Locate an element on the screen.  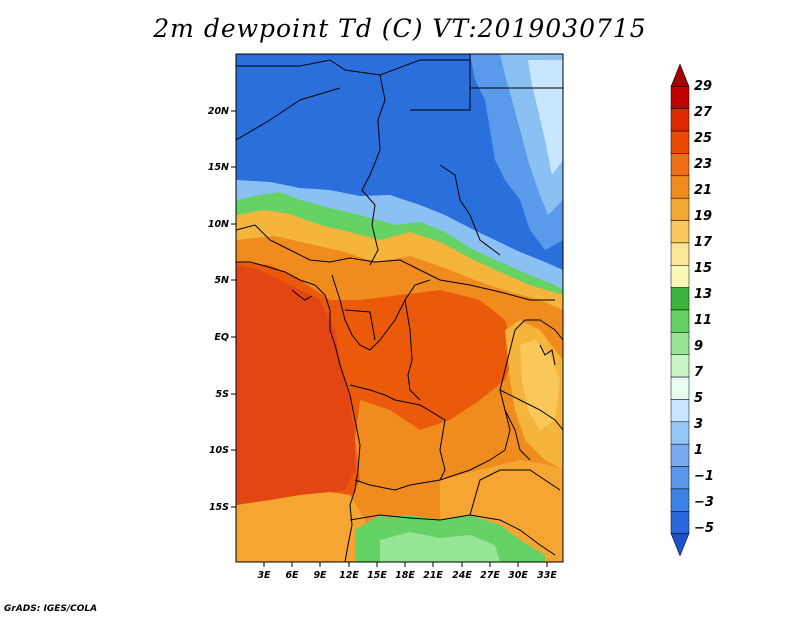
lat-label: 15N is located at coordinates (218, 167).